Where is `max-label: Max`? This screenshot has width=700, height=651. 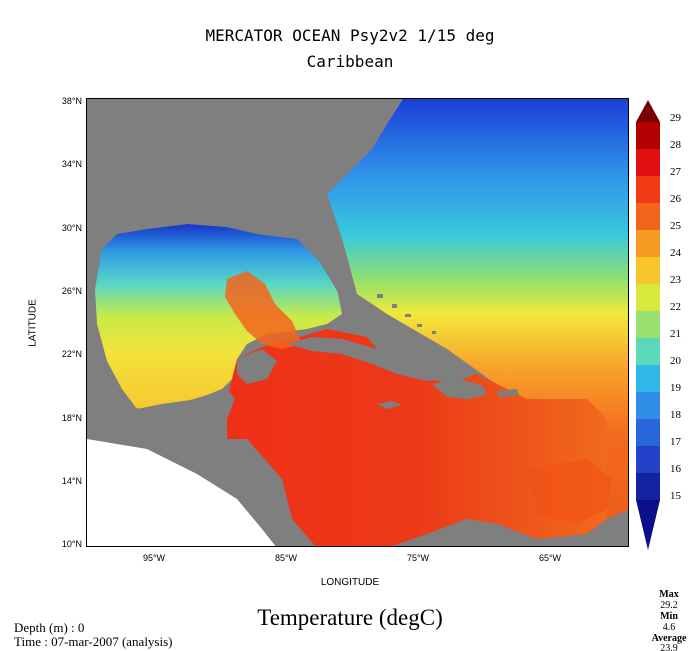 max-label: Max is located at coordinates (669, 594).